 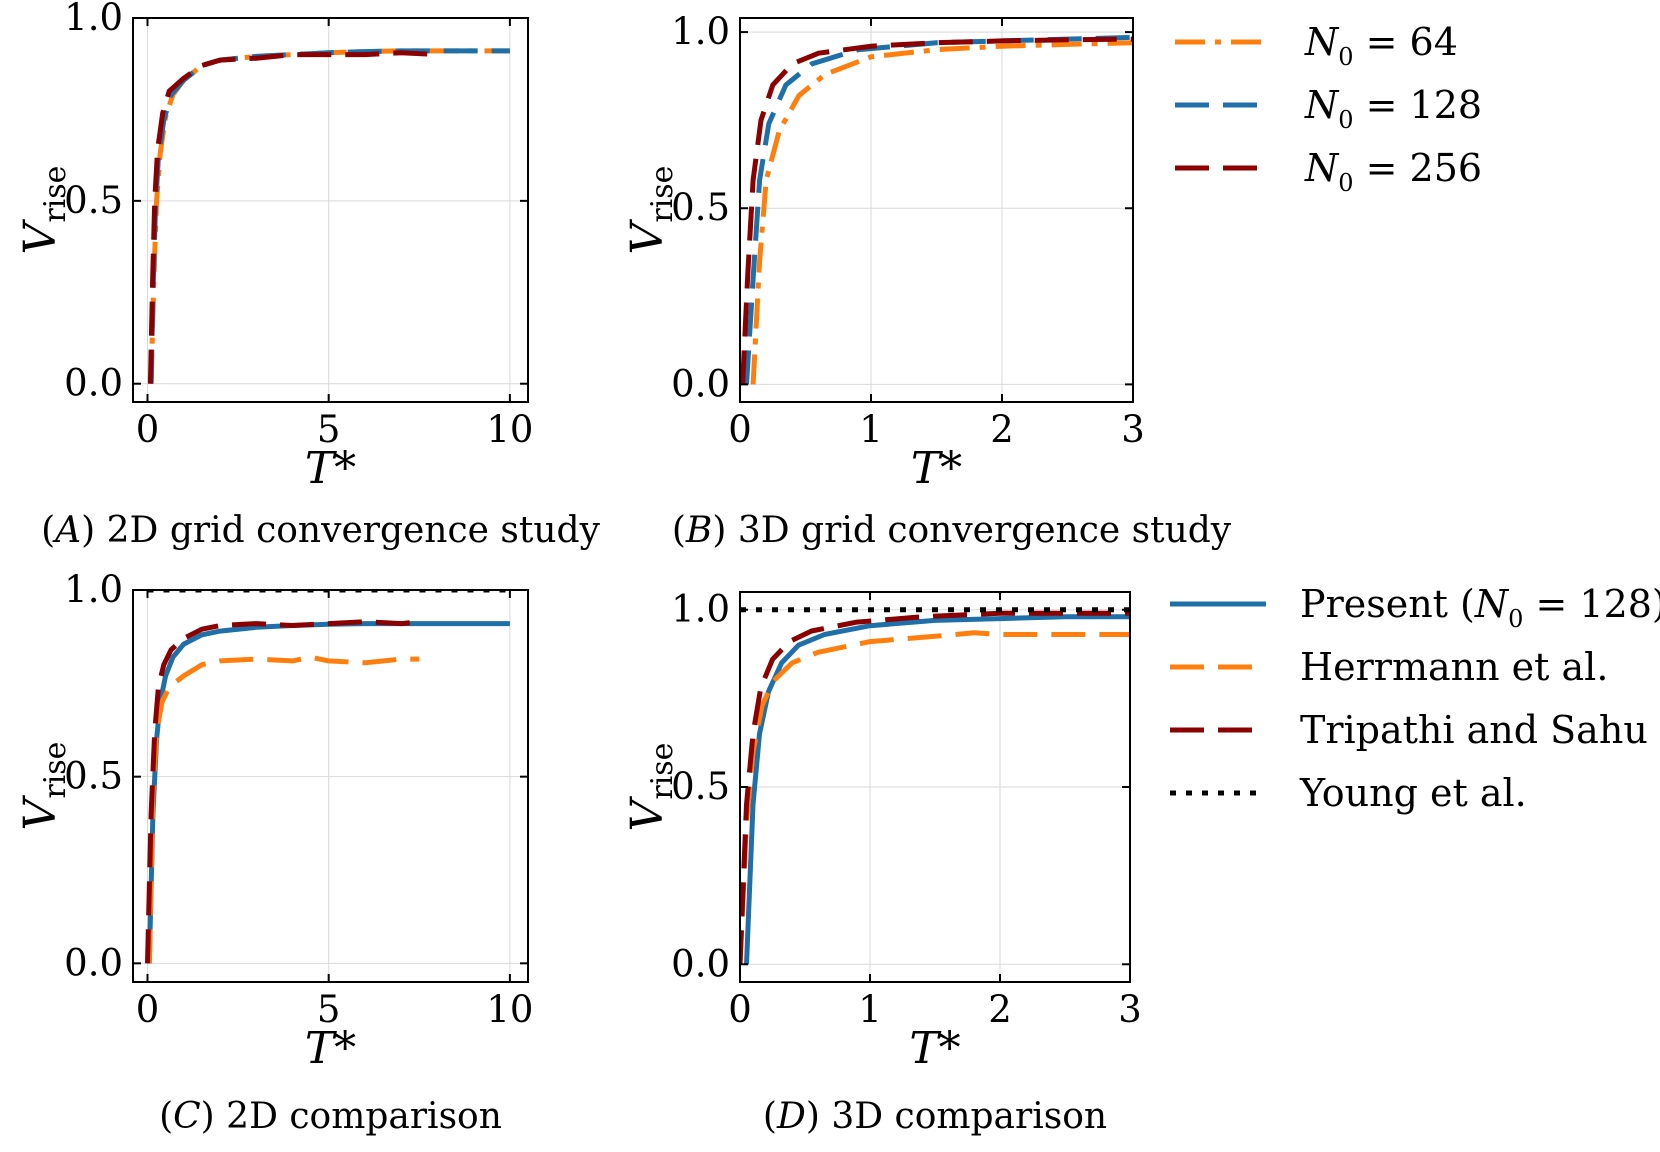 I want to click on axes-frame-C, so click(x=330, y=786).